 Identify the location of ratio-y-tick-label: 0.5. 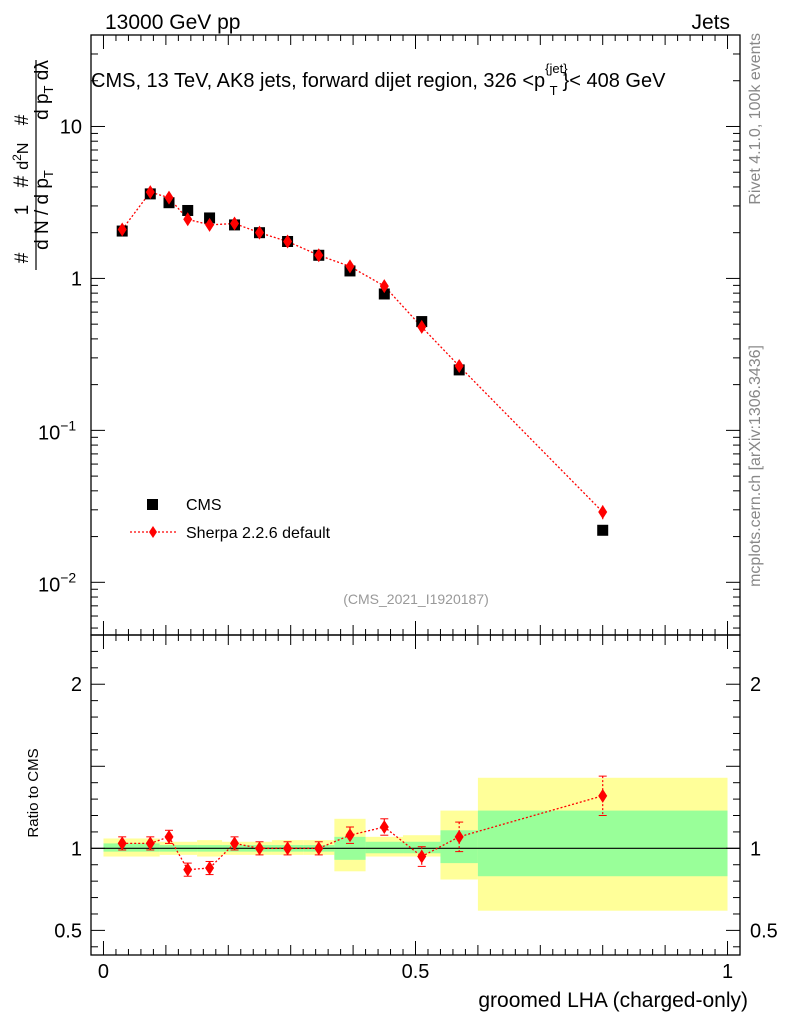
(68, 931).